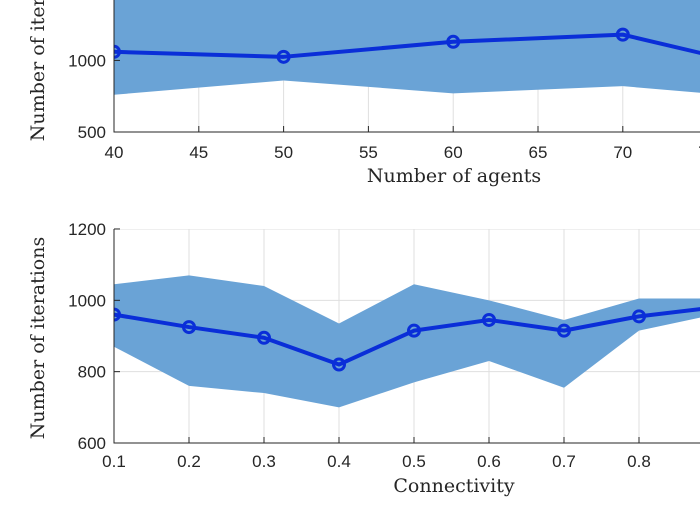  What do you see at coordinates (114, 461) in the screenshot?
I see `x-tick-label: 0.1` at bounding box center [114, 461].